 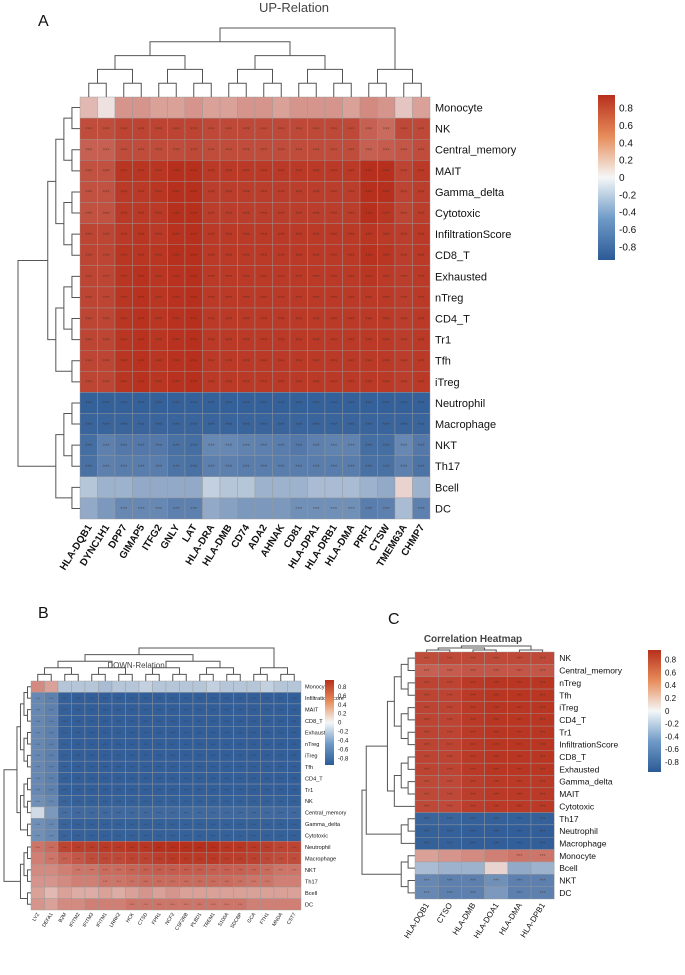 I want to click on row-label: Macrophage, so click(x=465, y=425).